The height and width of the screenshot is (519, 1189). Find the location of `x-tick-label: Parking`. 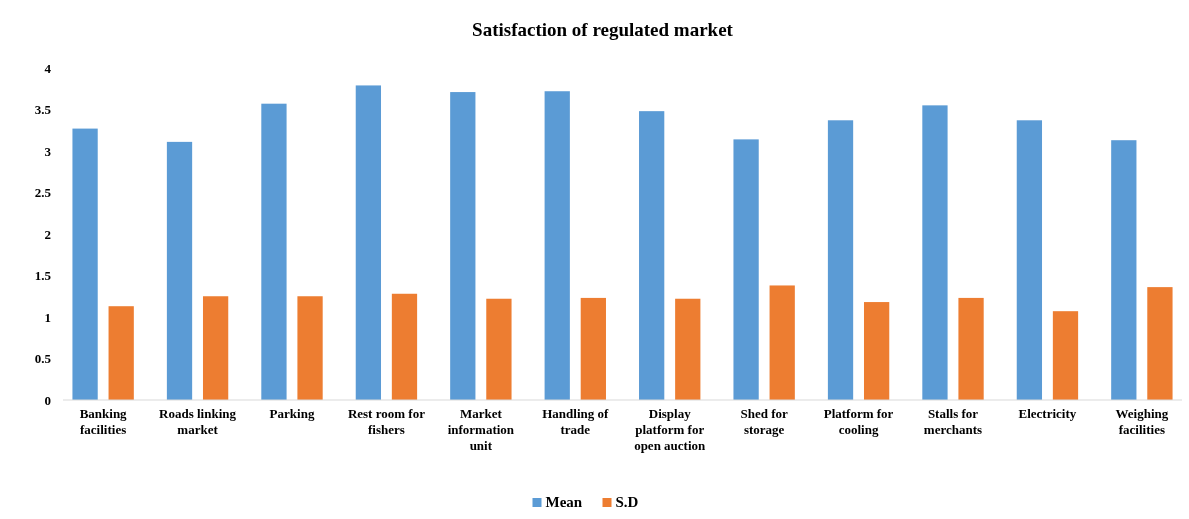

x-tick-label: Parking is located at coordinates (292, 413).